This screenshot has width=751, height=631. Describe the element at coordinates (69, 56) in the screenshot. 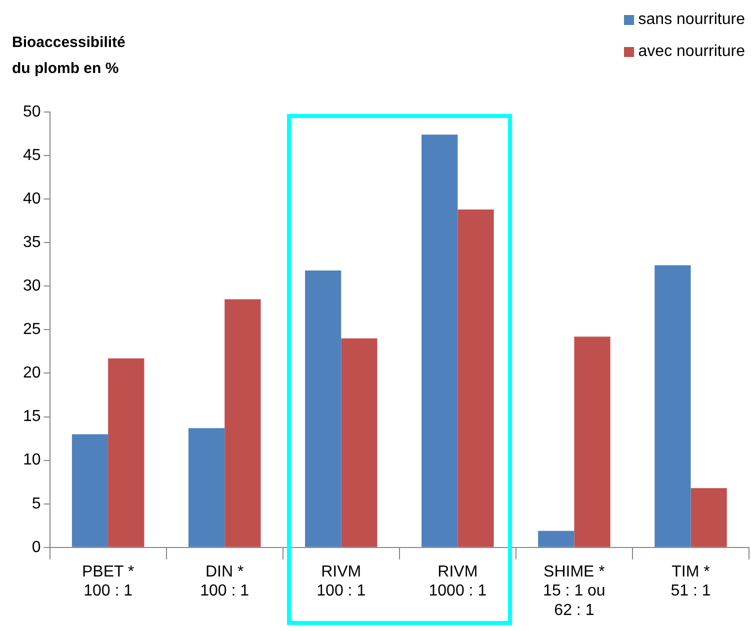

I see `y-axis-title: Bioaccessibilité du plomb en %` at that location.